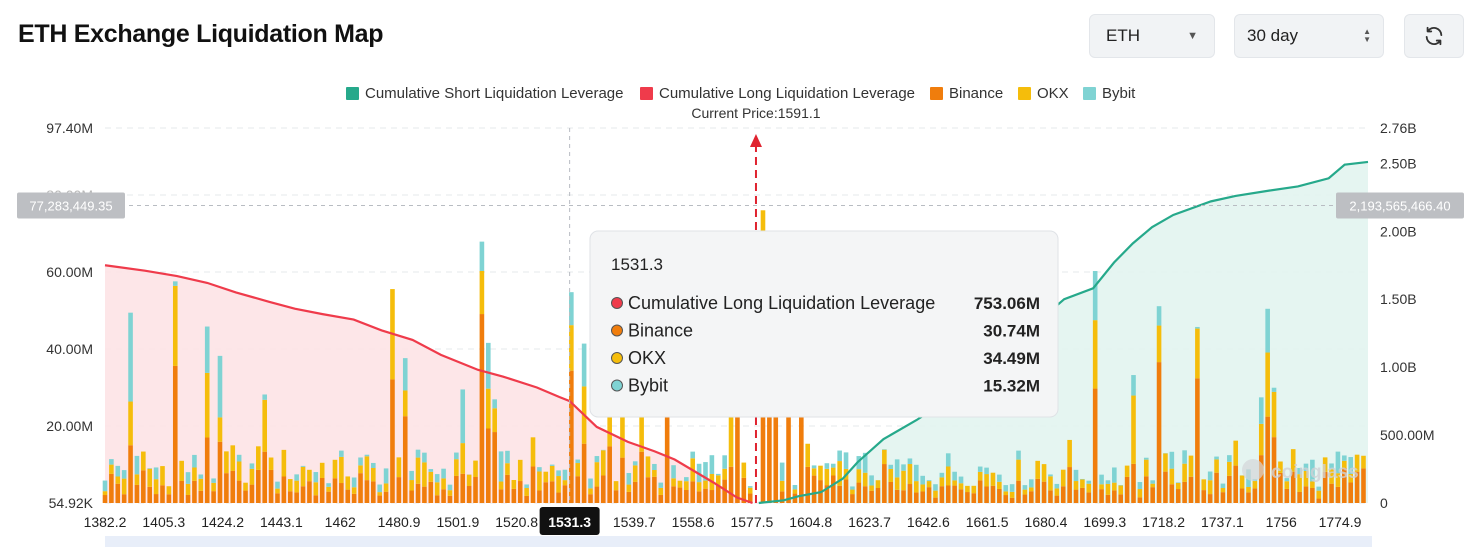  What do you see at coordinates (646, 93) in the screenshot?
I see `legend-swatch-long` at bounding box center [646, 93].